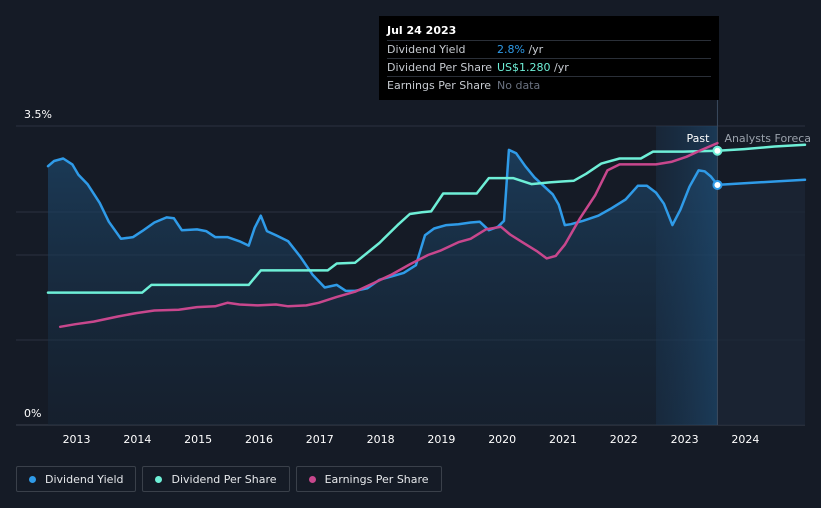  Describe the element at coordinates (77, 439) in the screenshot. I see `x-tick-label: 2013` at that location.